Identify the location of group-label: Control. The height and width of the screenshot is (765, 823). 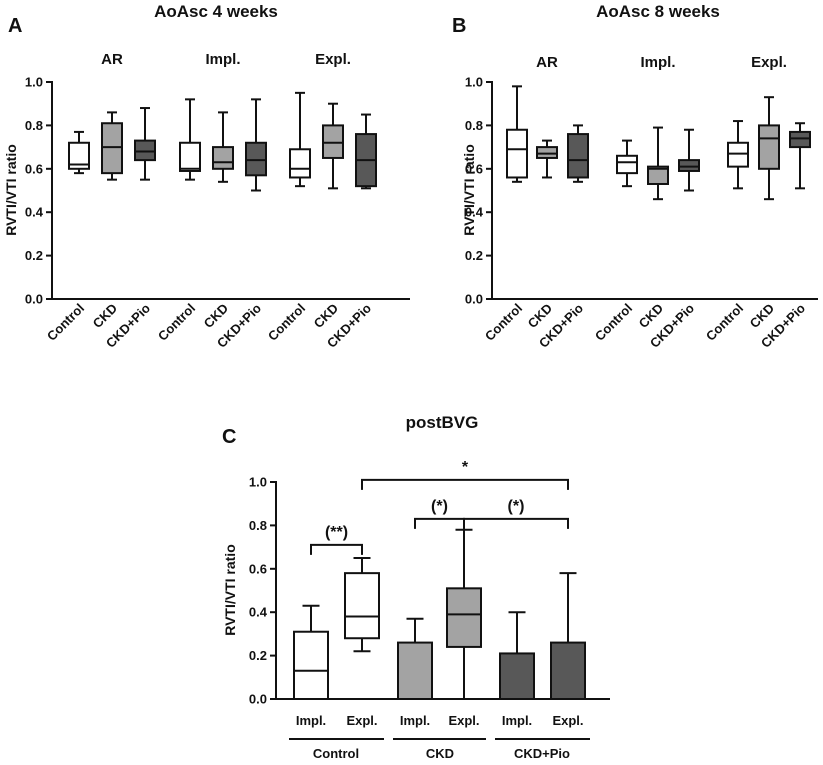
(336, 753).